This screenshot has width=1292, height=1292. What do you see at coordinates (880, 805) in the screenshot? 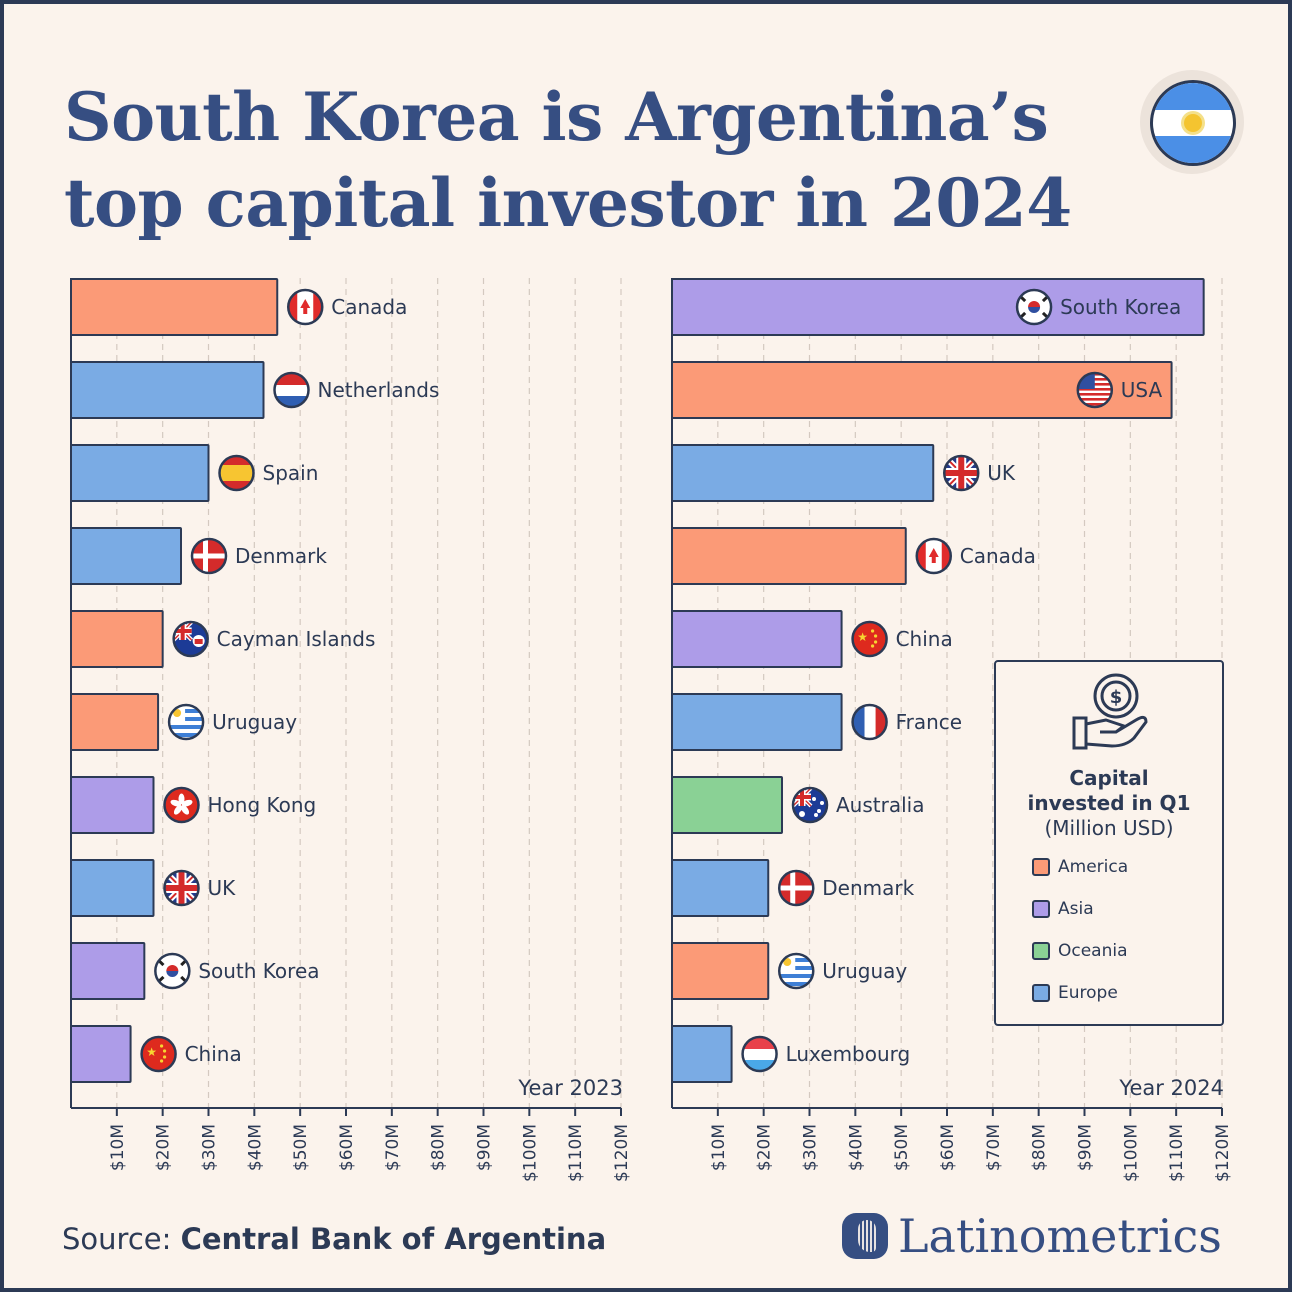
I see `bar-label: Australia` at bounding box center [880, 805].